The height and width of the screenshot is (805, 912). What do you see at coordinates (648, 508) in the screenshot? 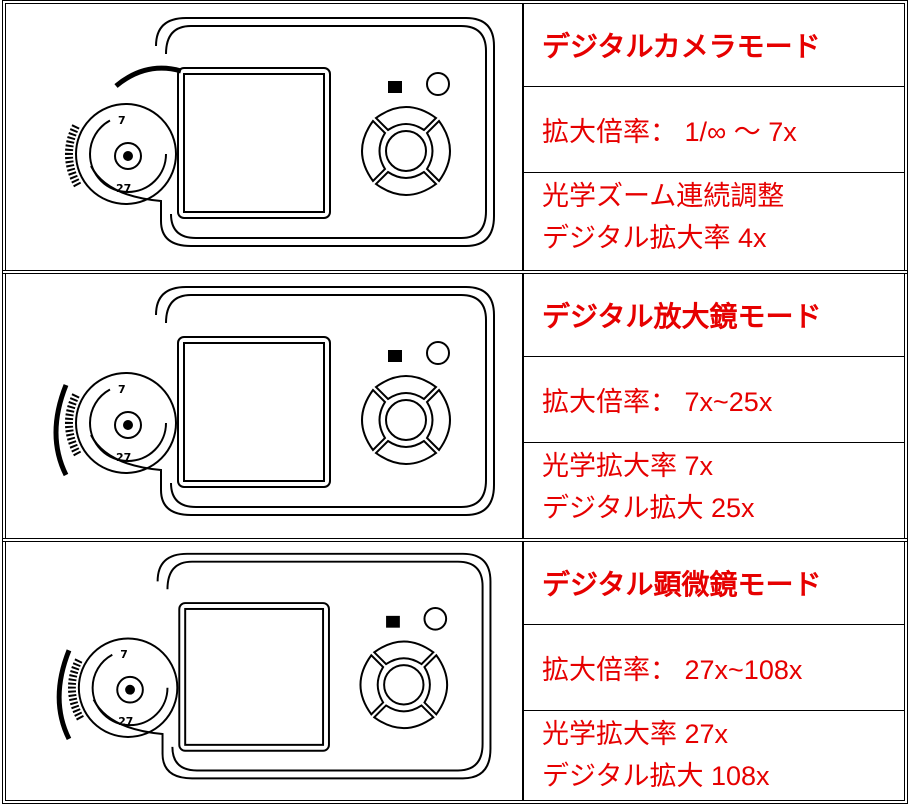
I see `detail-line: デジタル拡大 25x` at bounding box center [648, 508].